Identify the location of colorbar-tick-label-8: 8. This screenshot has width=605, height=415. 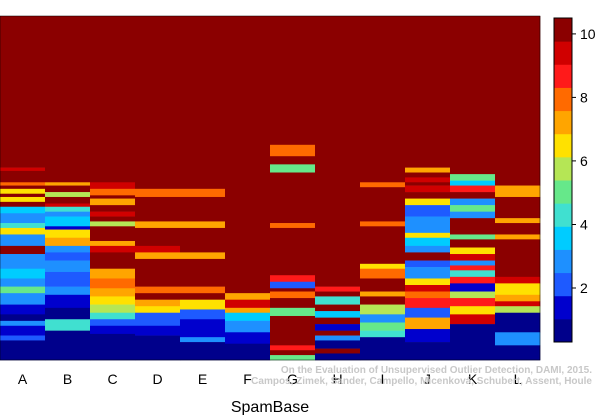
(584, 97).